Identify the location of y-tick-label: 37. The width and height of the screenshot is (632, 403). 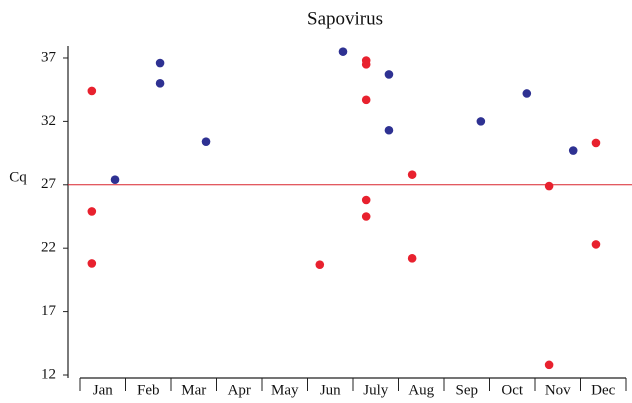
(49, 57).